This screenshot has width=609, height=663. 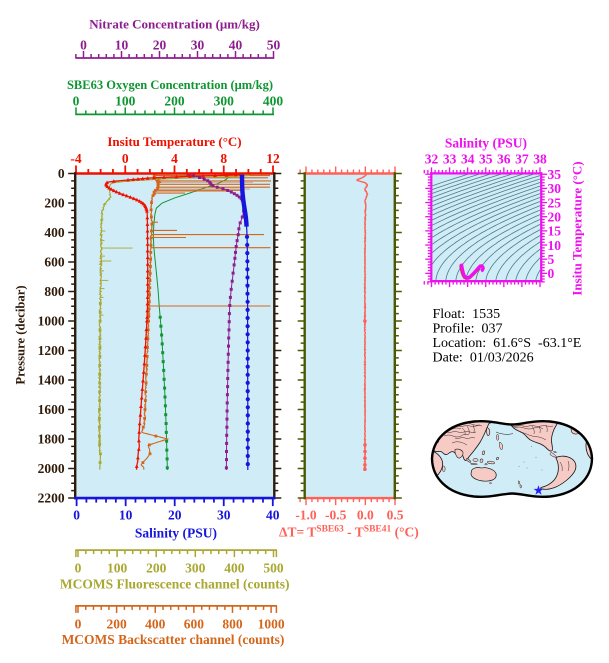 I want to click on svg-text: 36, so click(x=504, y=159).